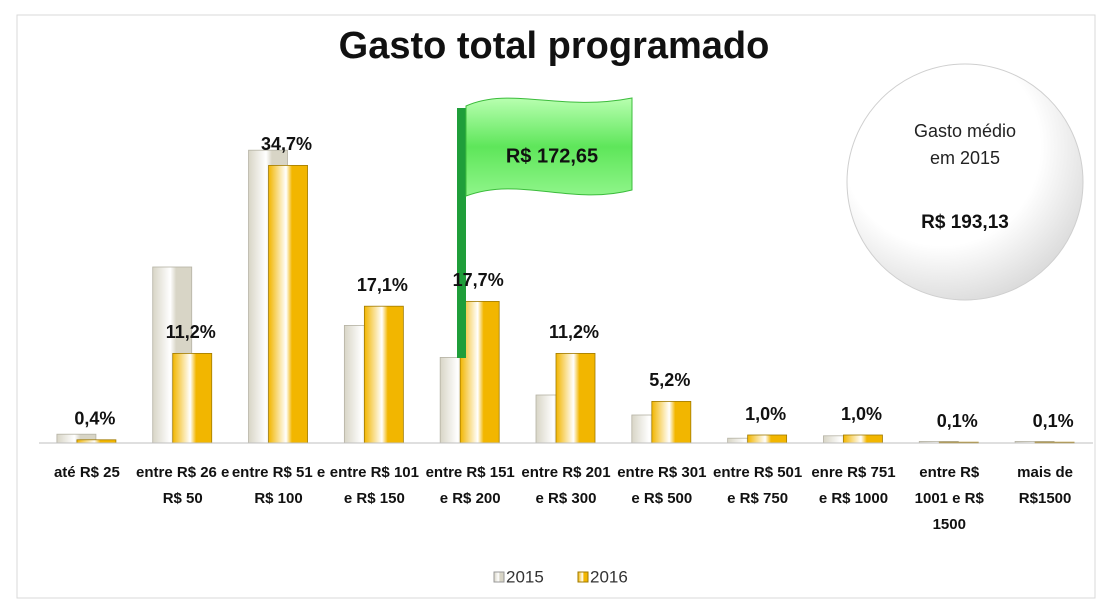 This screenshot has width=1109, height=606. I want to click on flag, so click(549, 147).